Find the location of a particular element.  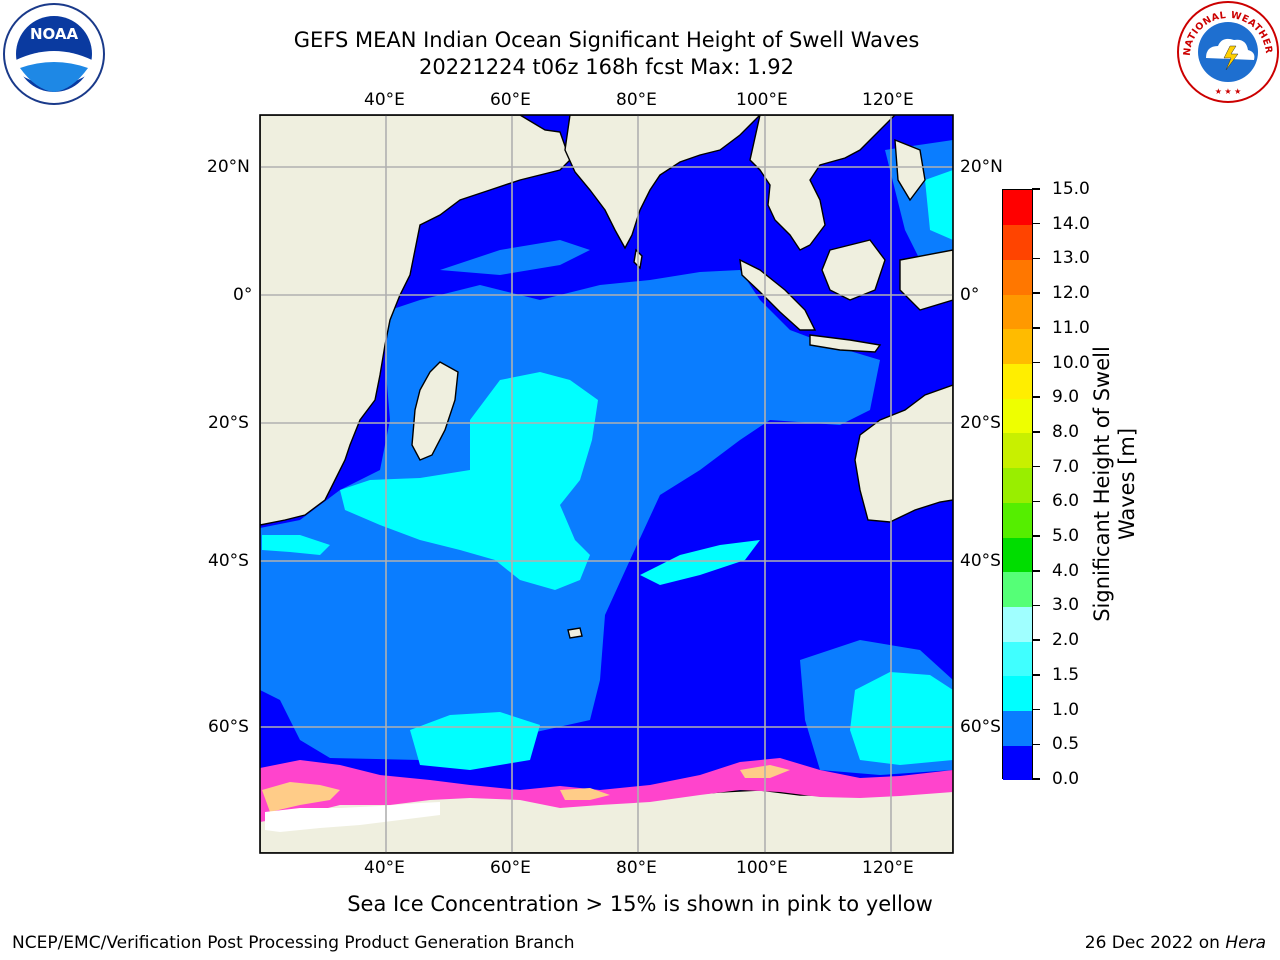

colorbar-tick-label: 12.0 is located at coordinates (1071, 293).